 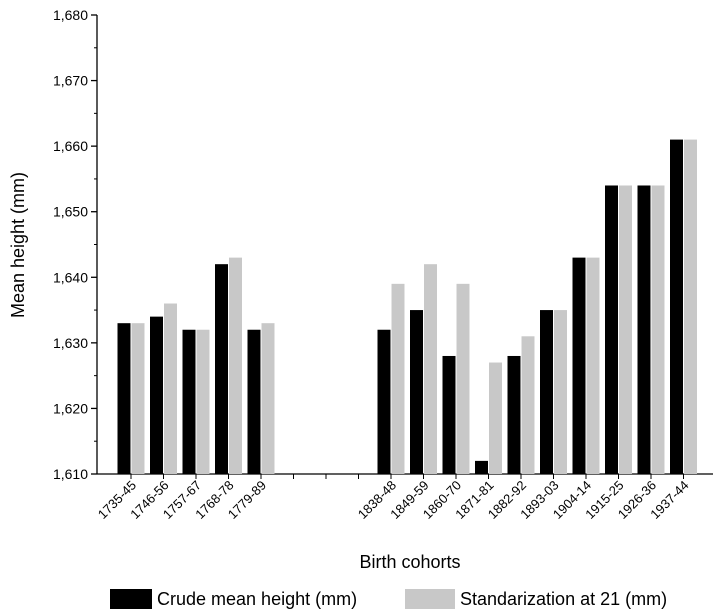 I want to click on legend-label: Standarization at 21 (mm), so click(x=563, y=599).